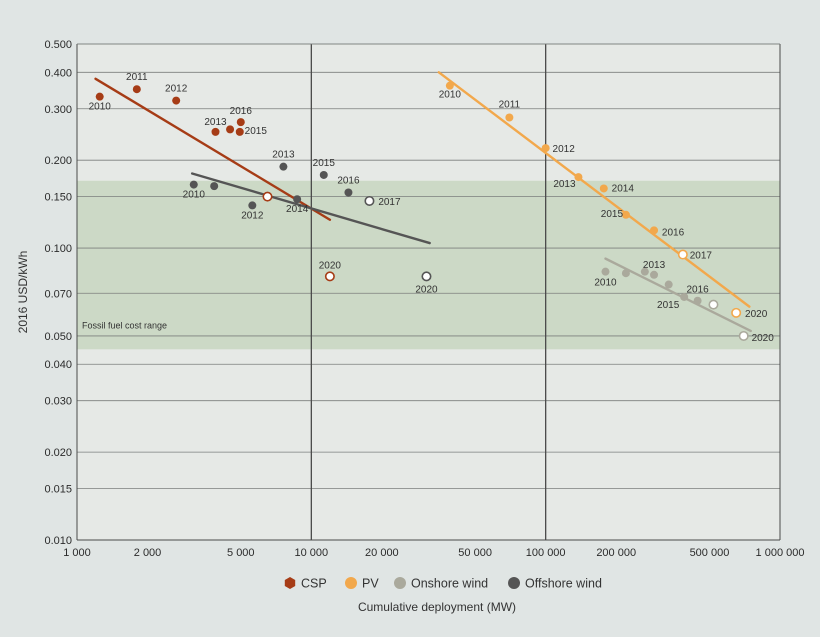 This screenshot has width=820, height=637. Describe the element at coordinates (437, 607) in the screenshot. I see `x-axis-title: Cumulative deployment (MW)` at that location.